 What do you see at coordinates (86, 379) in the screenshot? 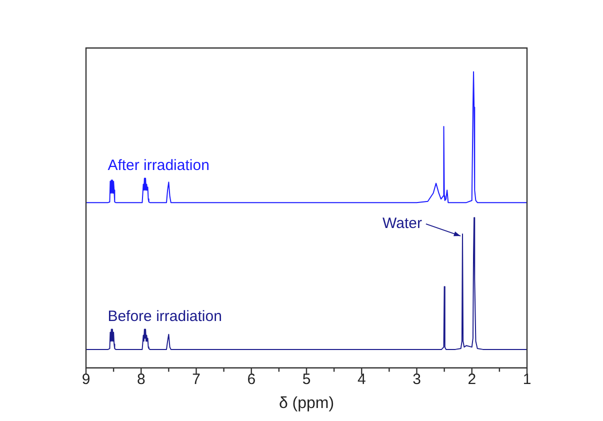
I see `x-tick-label: 9` at bounding box center [86, 379].